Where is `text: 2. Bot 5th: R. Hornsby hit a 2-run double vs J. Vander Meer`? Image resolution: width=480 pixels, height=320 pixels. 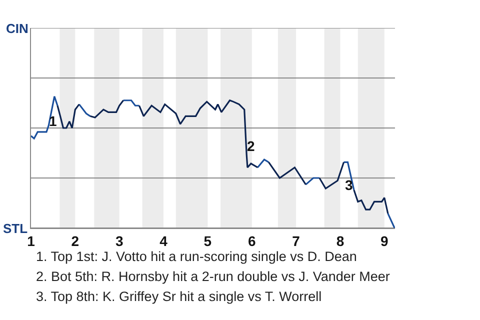
text: 2. Bot 5th: R. Hornsby hit a 2-run double vs J. Vander Meer is located at coordinates (213, 276).